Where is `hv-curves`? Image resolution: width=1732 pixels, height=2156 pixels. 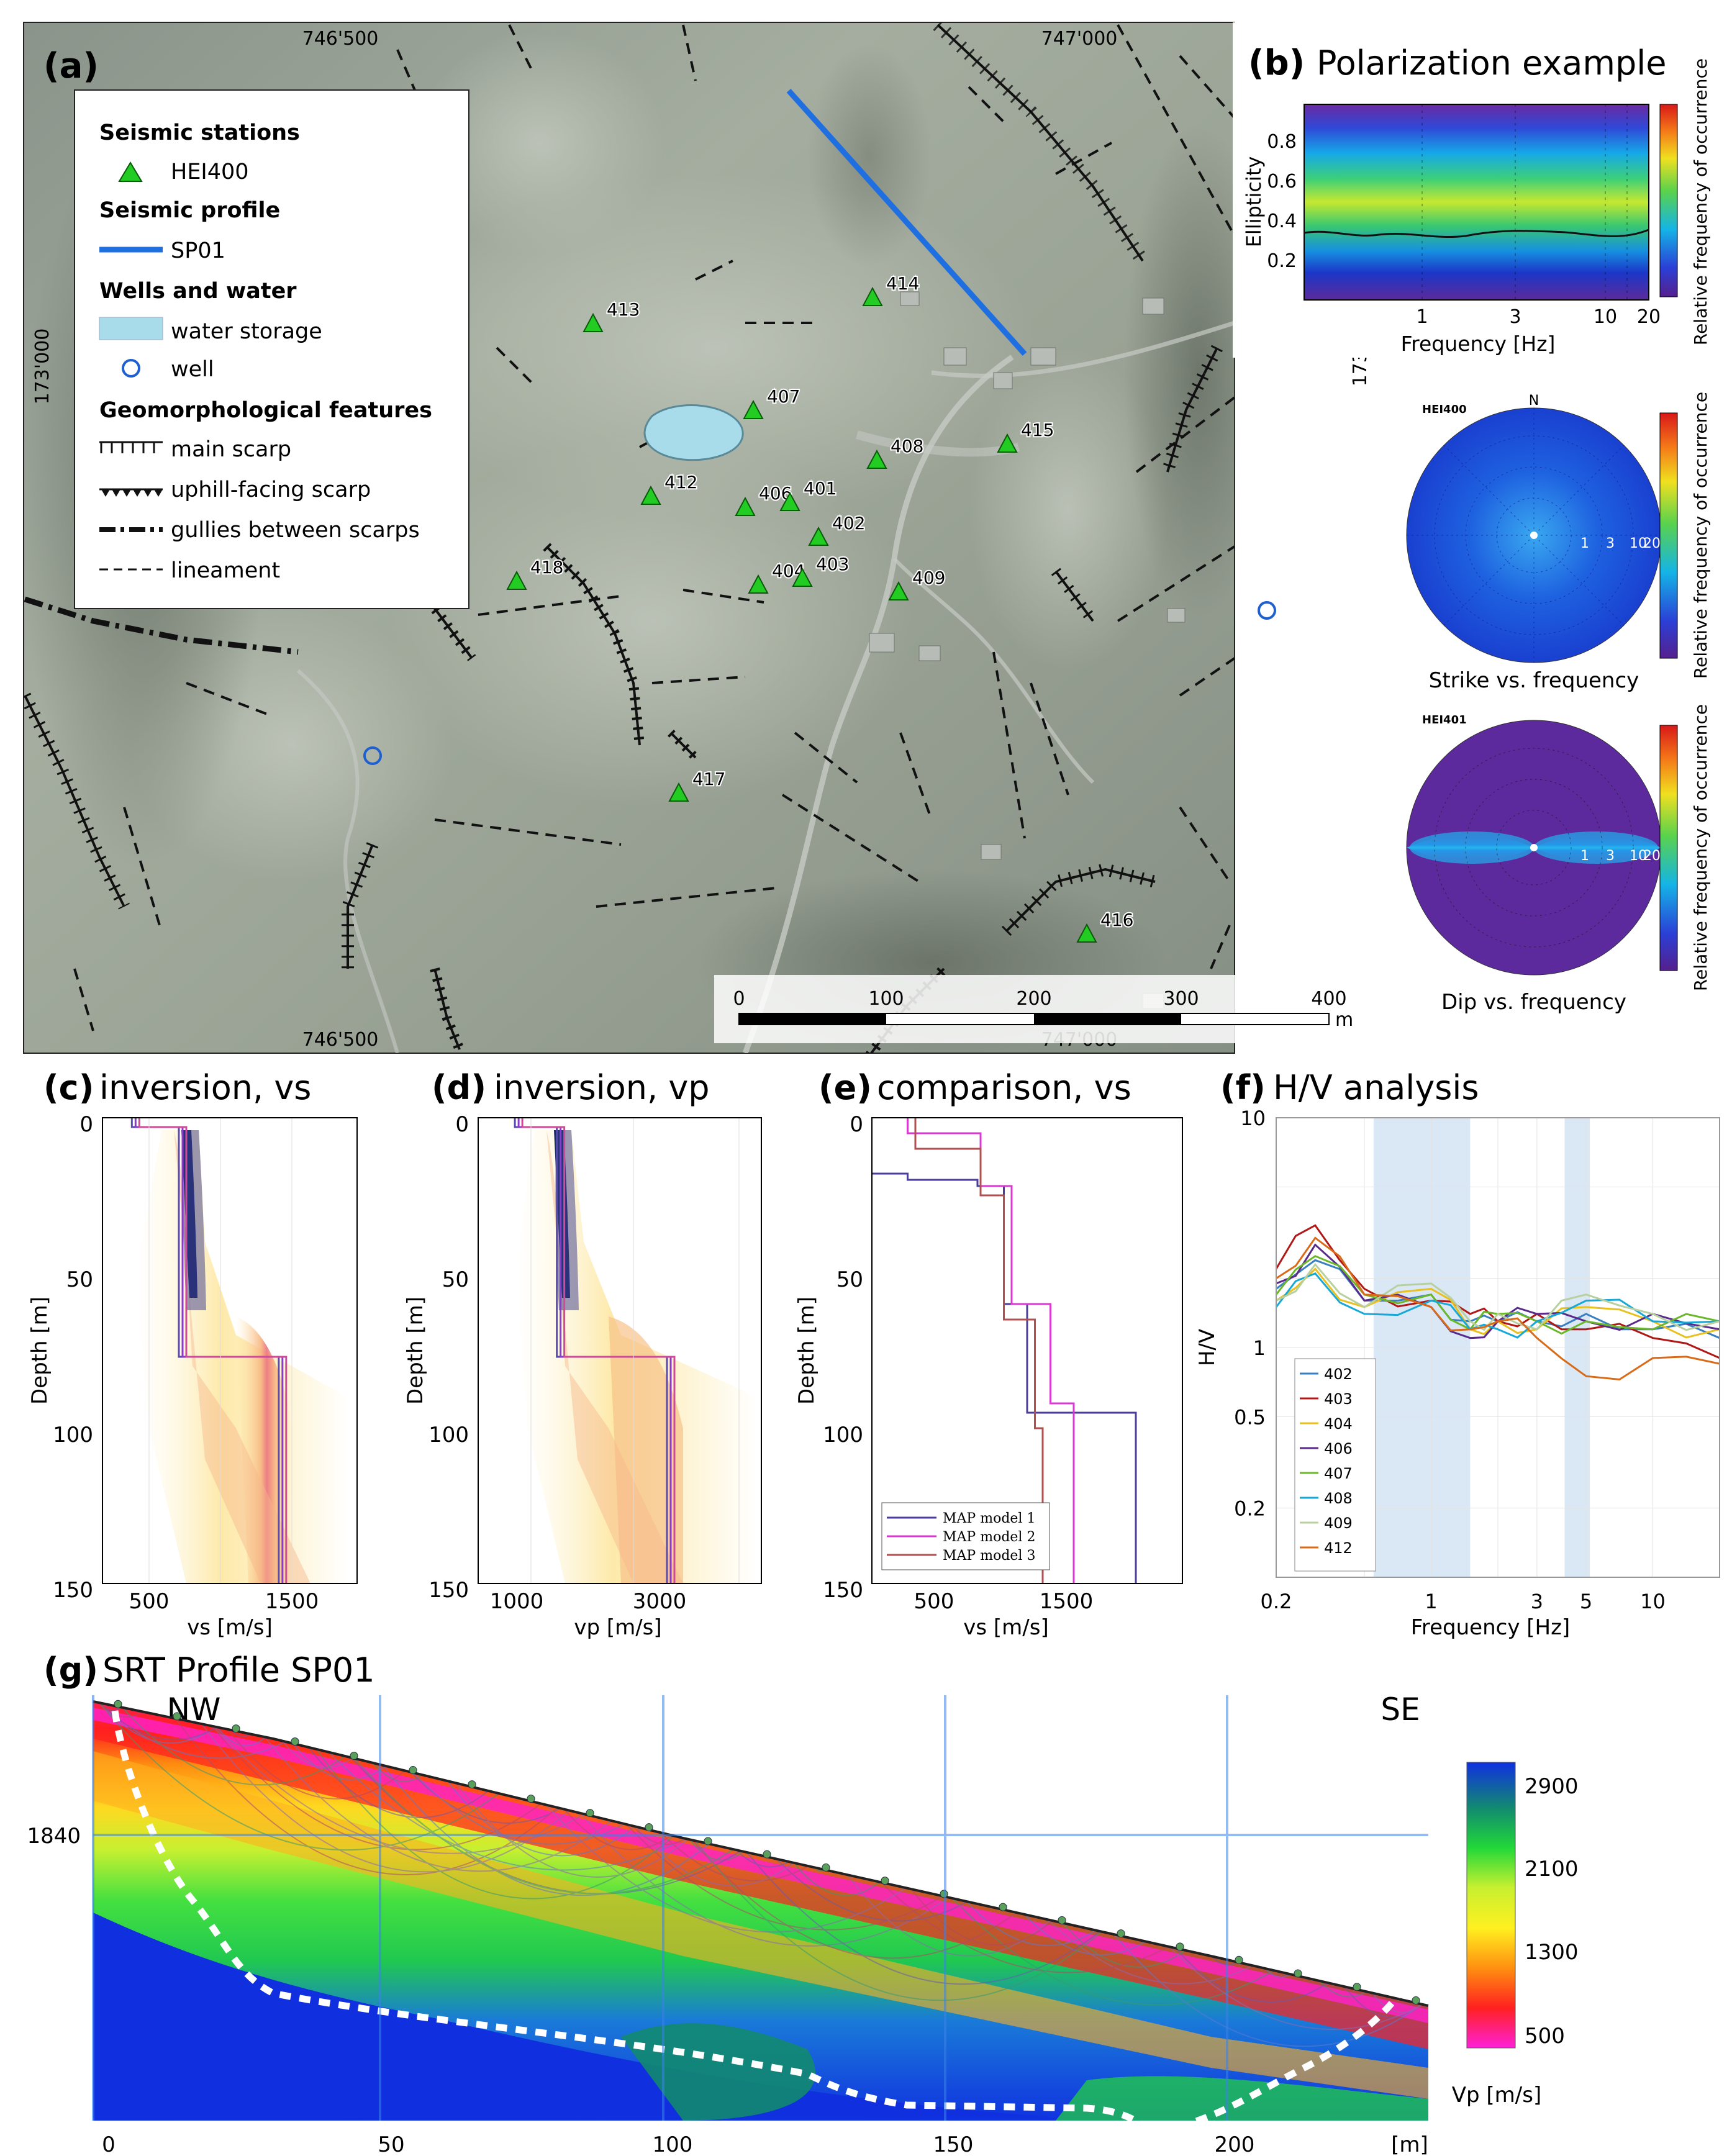 hv-curves is located at coordinates (1498, 1303).